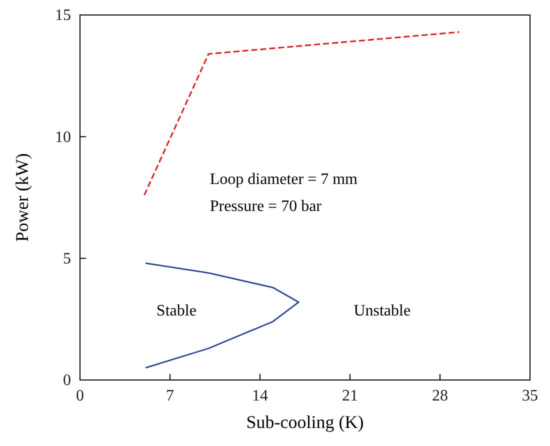  What do you see at coordinates (382, 311) in the screenshot?
I see `annotation: Unstable` at bounding box center [382, 311].